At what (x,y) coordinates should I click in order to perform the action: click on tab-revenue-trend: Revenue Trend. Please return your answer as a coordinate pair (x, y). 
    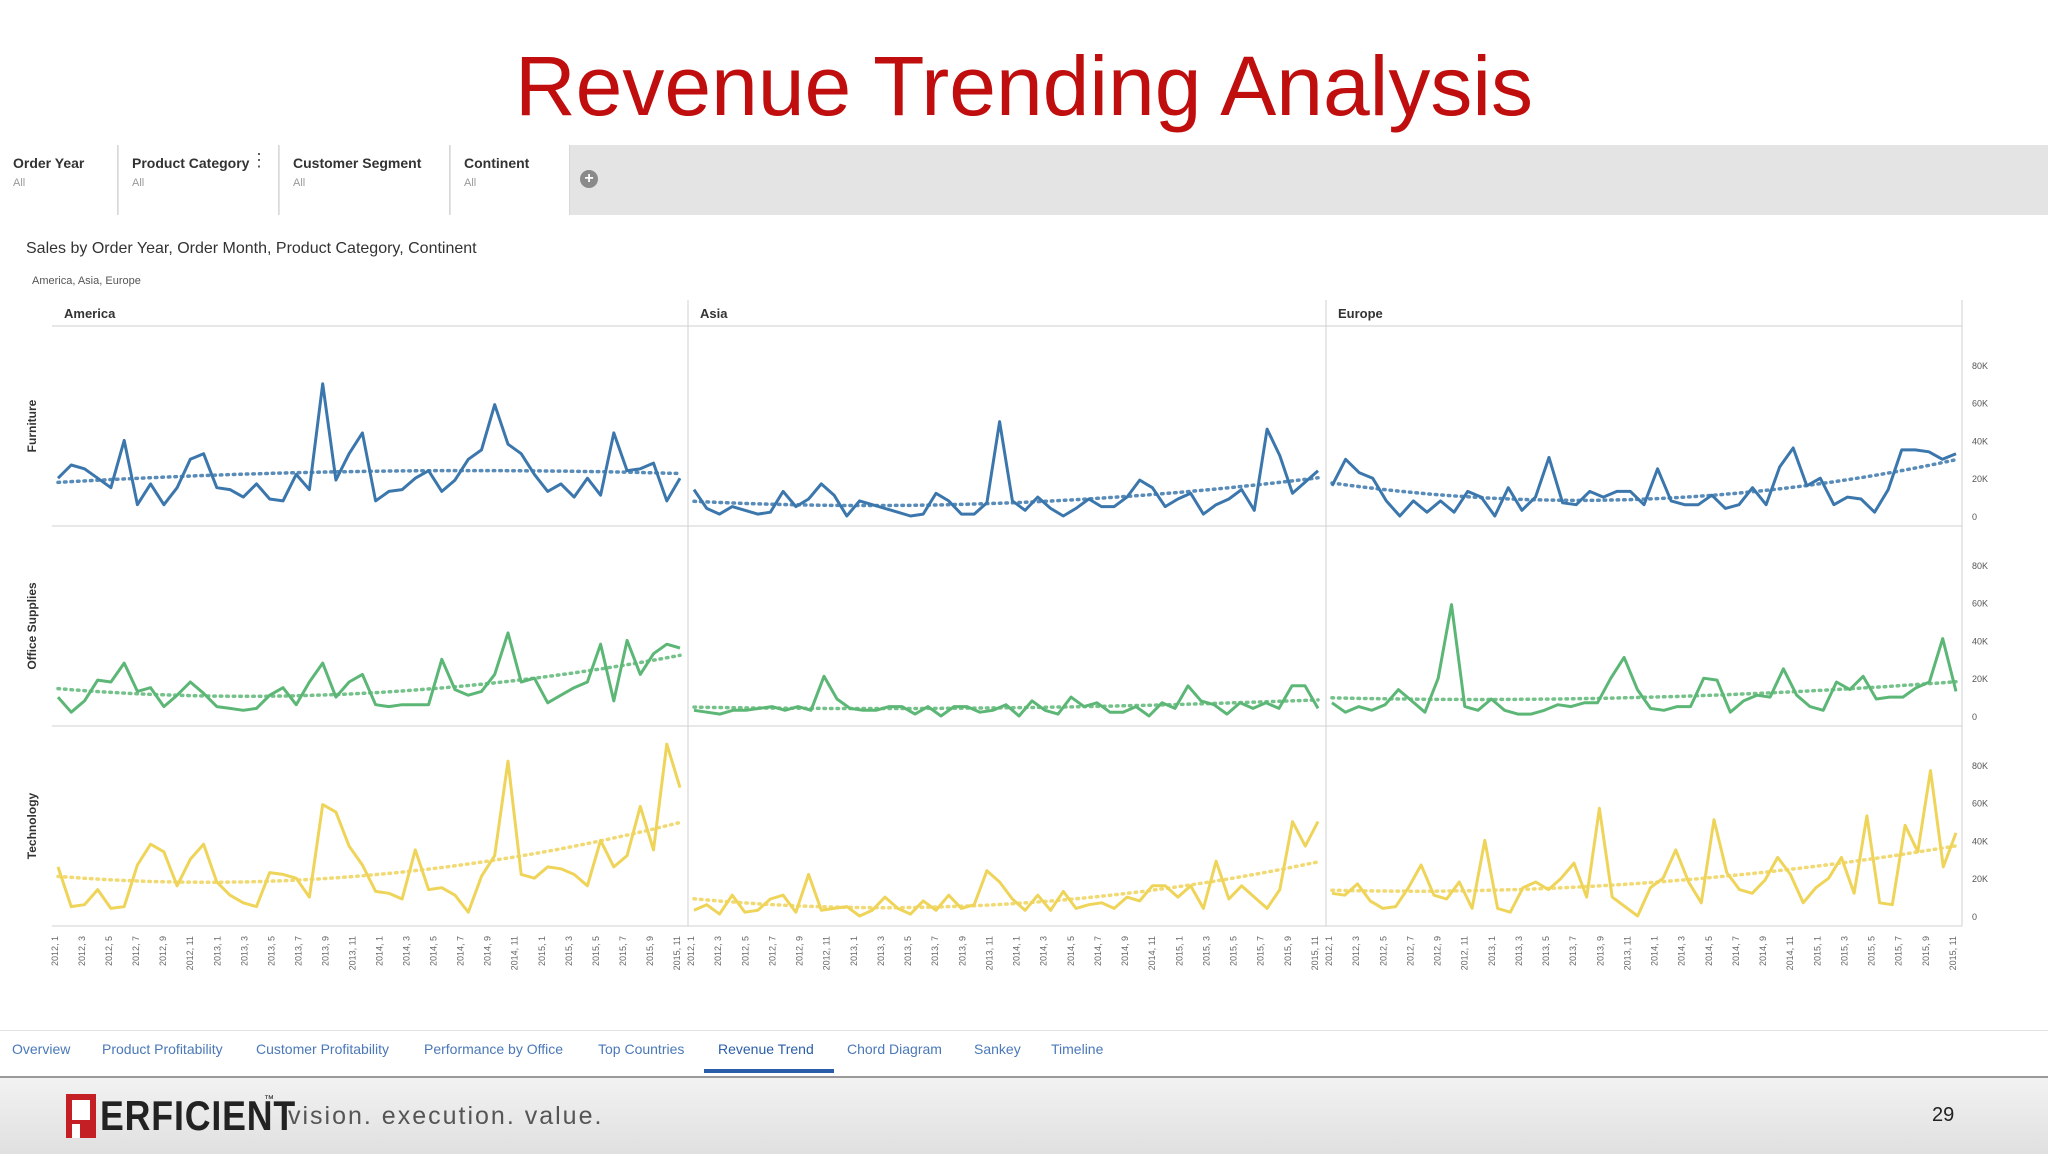
    Looking at the image, I should click on (766, 1049).